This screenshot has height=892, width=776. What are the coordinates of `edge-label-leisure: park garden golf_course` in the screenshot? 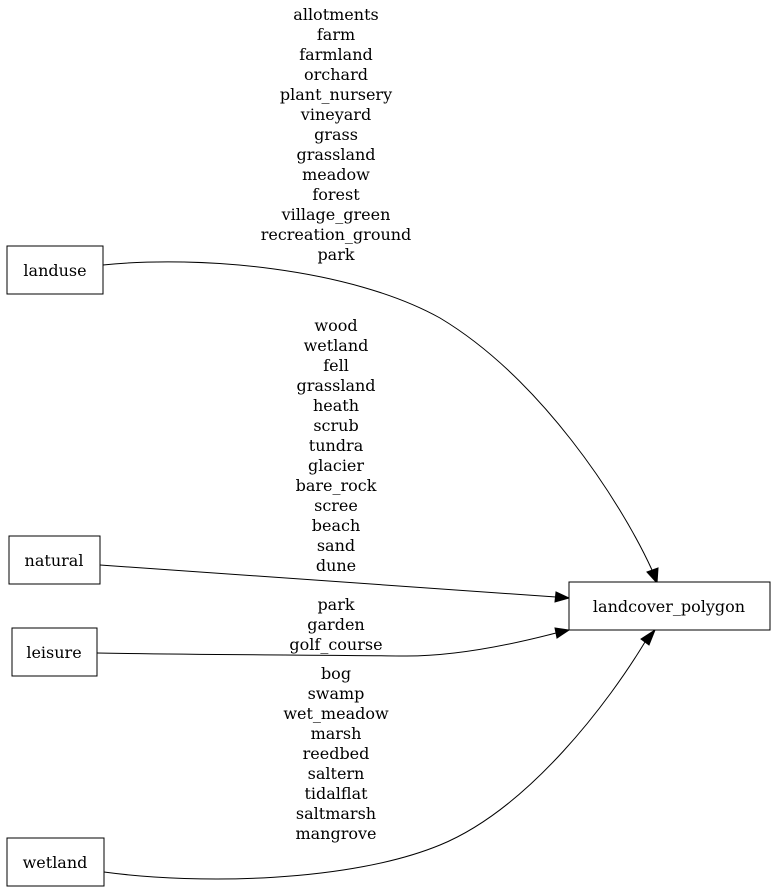 It's located at (335, 624).